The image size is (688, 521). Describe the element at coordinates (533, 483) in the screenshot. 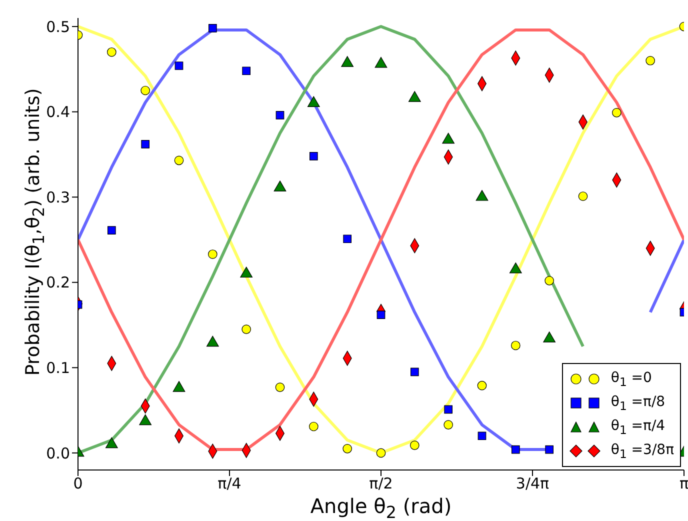

I see `x-tick-label: 3/4π` at that location.